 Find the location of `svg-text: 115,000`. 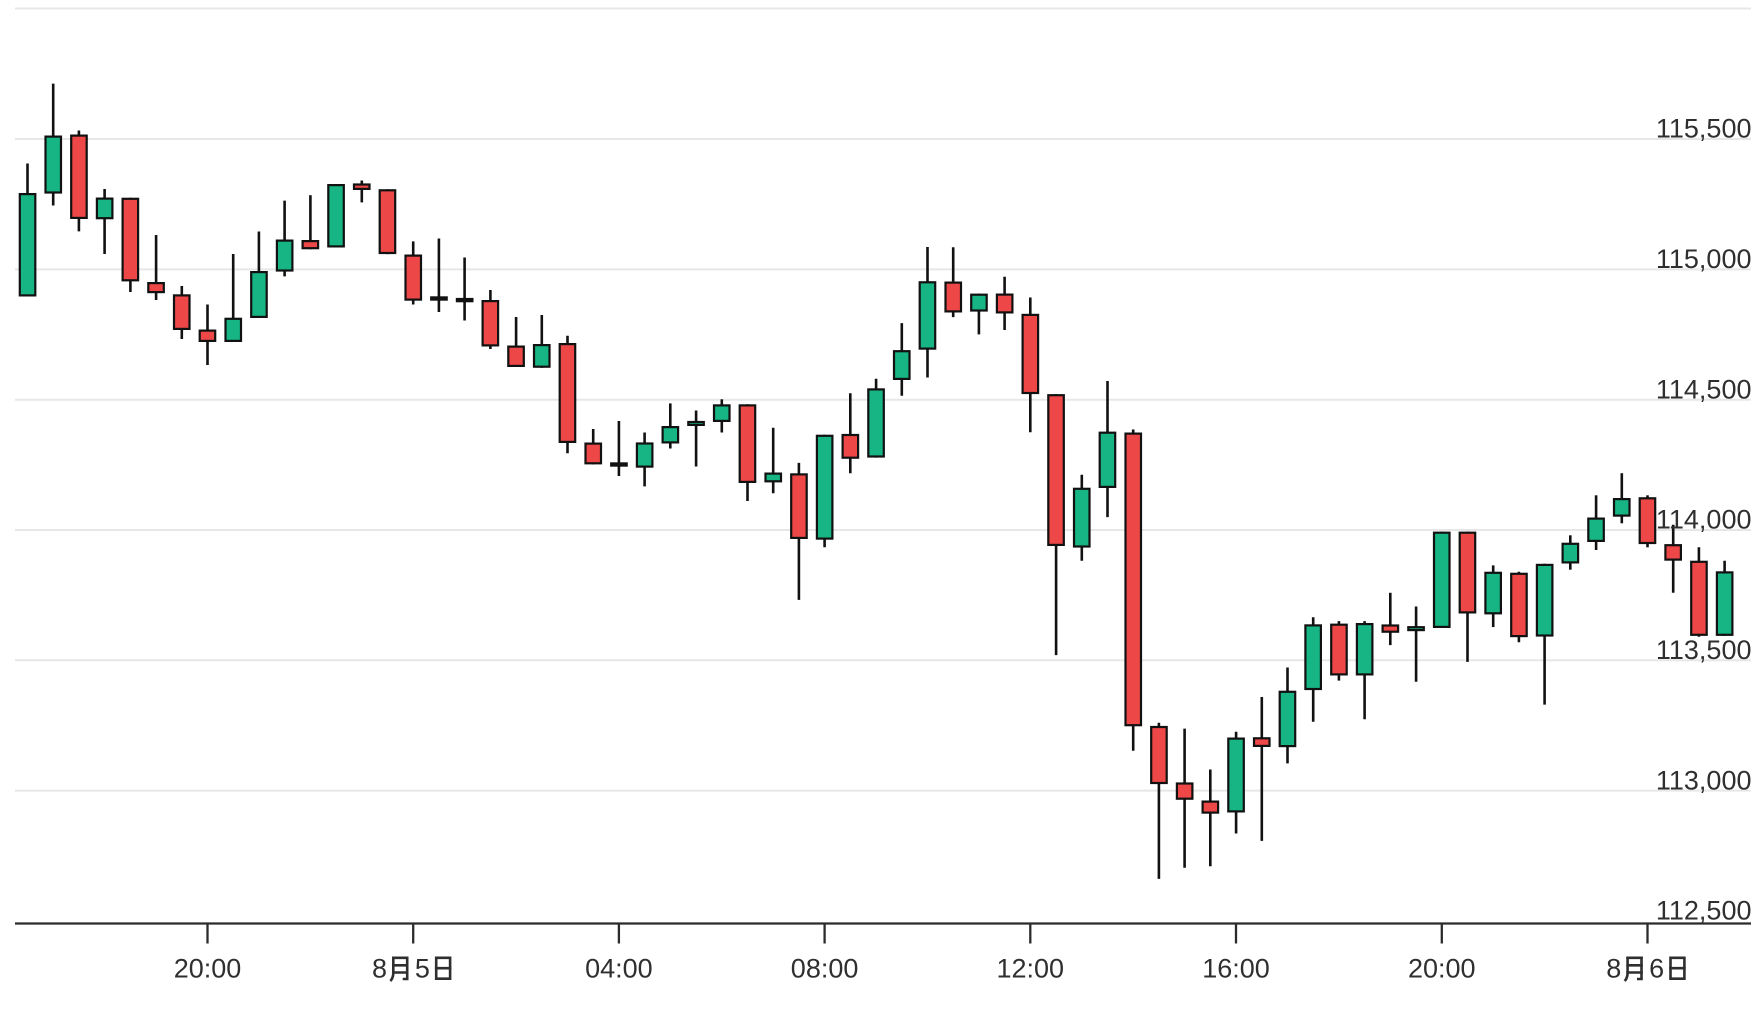

svg-text: 115,000 is located at coordinates (1704, 259).